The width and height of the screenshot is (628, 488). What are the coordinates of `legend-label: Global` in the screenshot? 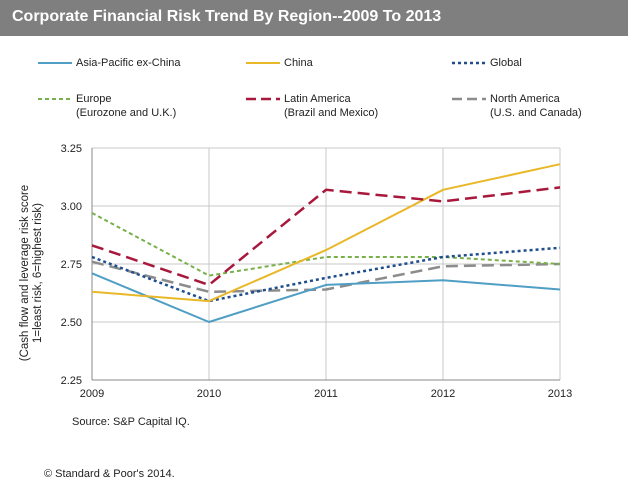 It's located at (506, 63).